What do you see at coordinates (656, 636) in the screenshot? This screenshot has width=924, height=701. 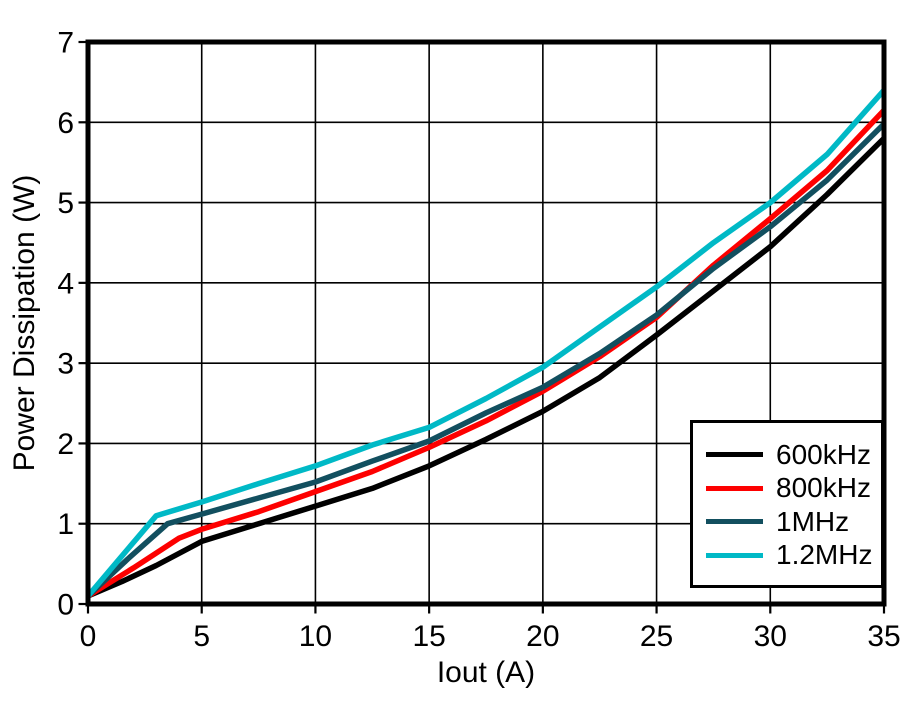 I see `x-tick-label-25: 25` at bounding box center [656, 636].